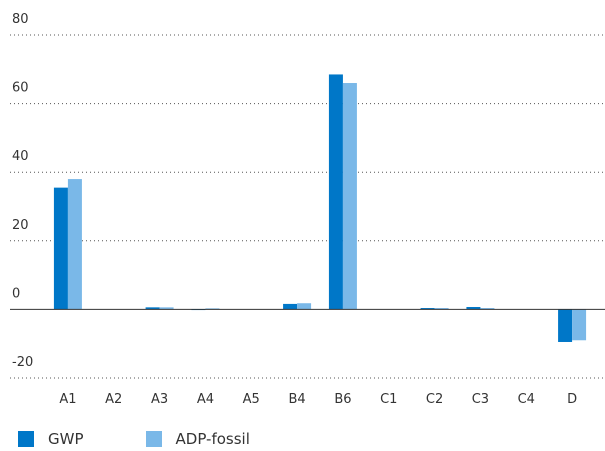 The width and height of the screenshot is (605, 451). I want to click on x-tick-label: A2, so click(113, 399).